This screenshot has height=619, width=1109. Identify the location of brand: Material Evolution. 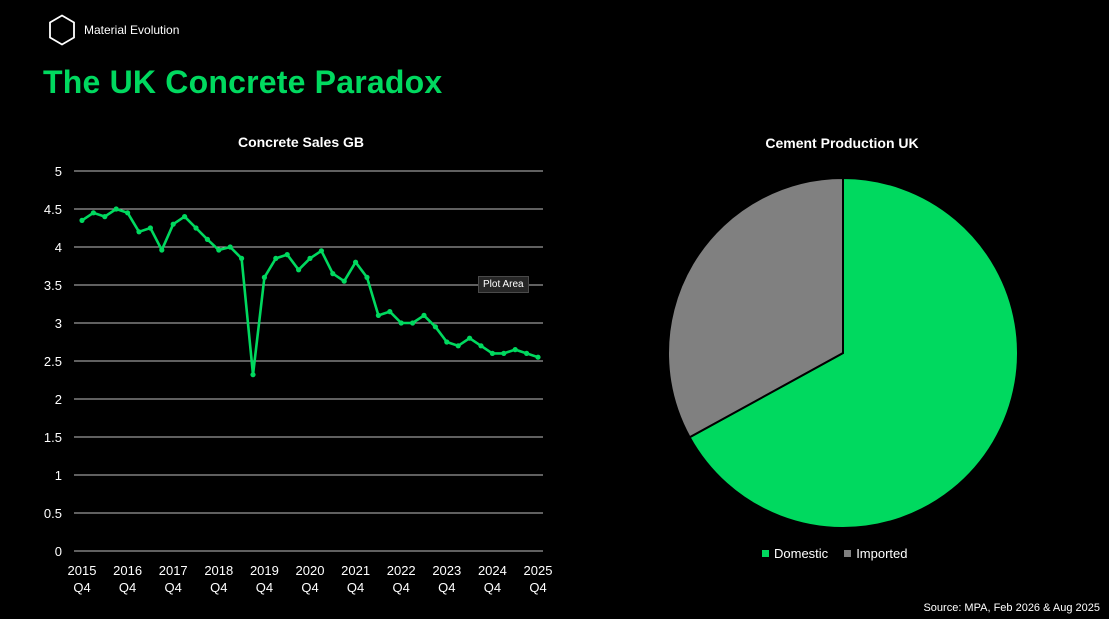
(113, 30).